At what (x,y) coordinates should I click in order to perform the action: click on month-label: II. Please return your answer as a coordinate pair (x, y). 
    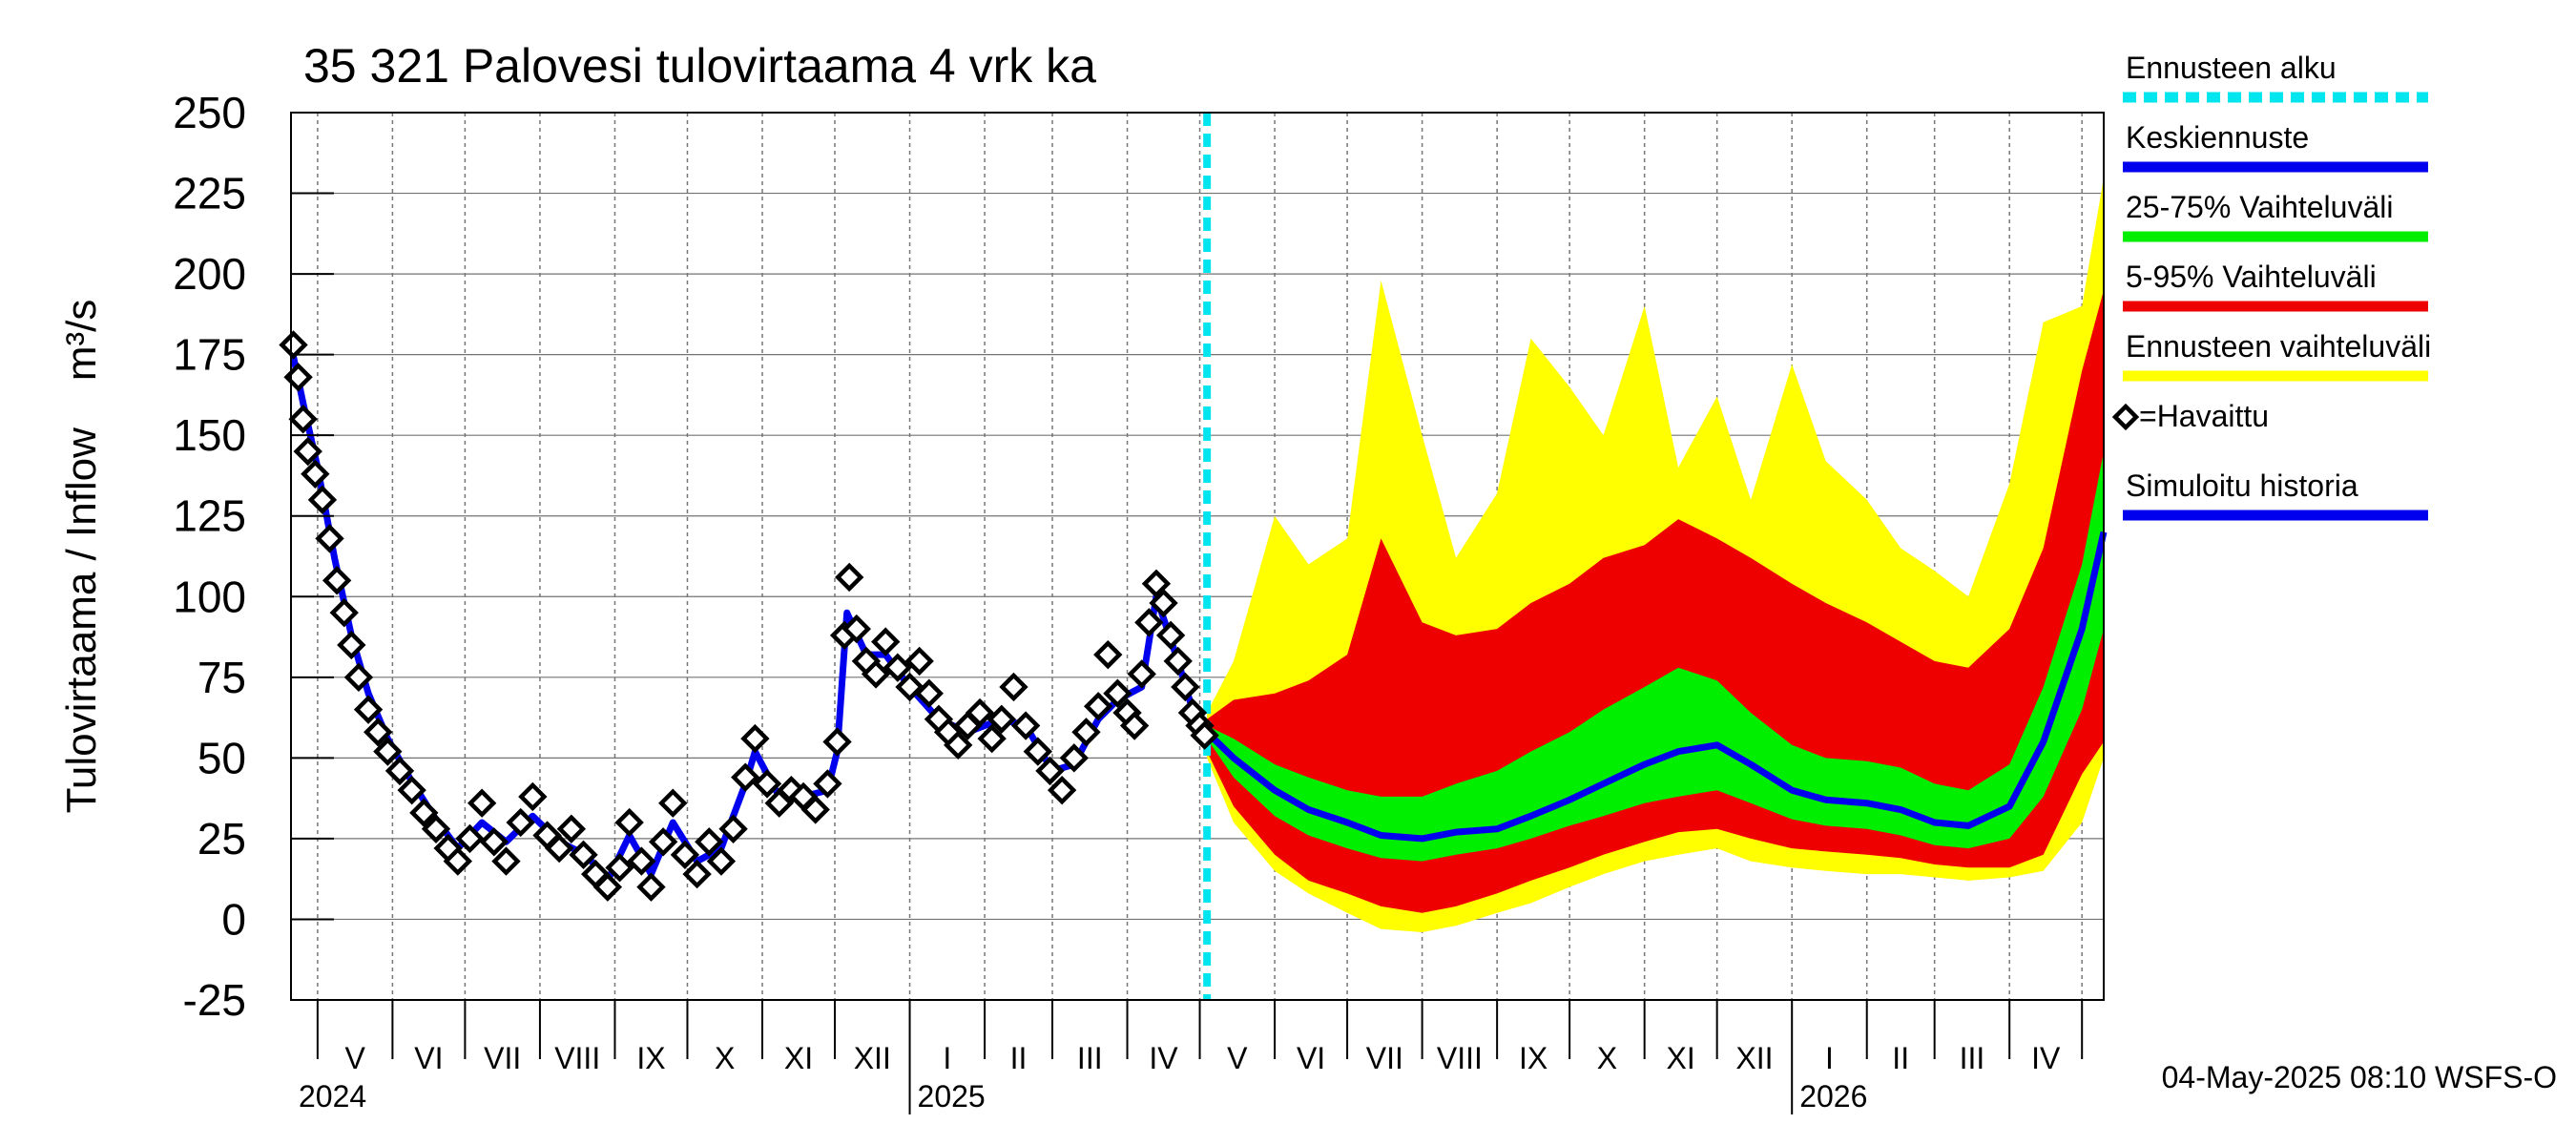
    Looking at the image, I should click on (1900, 1058).